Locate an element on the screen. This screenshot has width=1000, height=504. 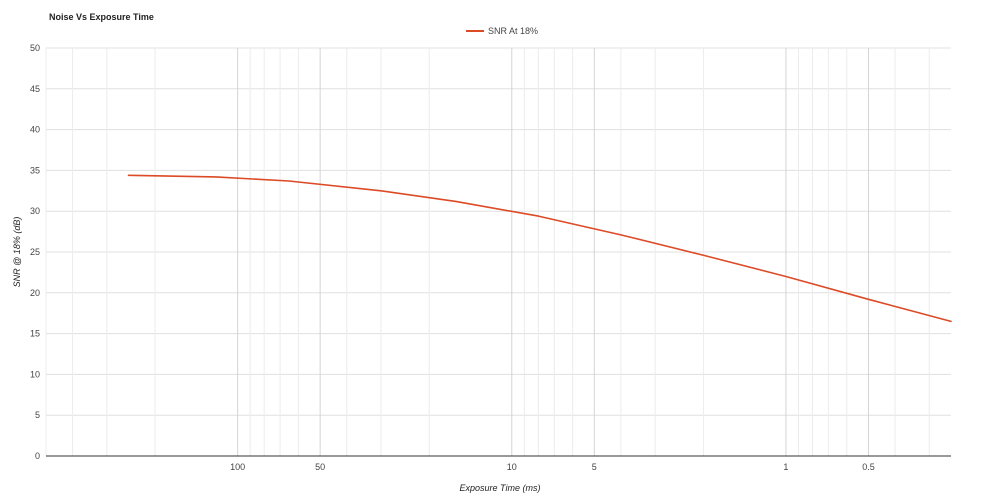
y-tick-label: 20 is located at coordinates (35, 293).